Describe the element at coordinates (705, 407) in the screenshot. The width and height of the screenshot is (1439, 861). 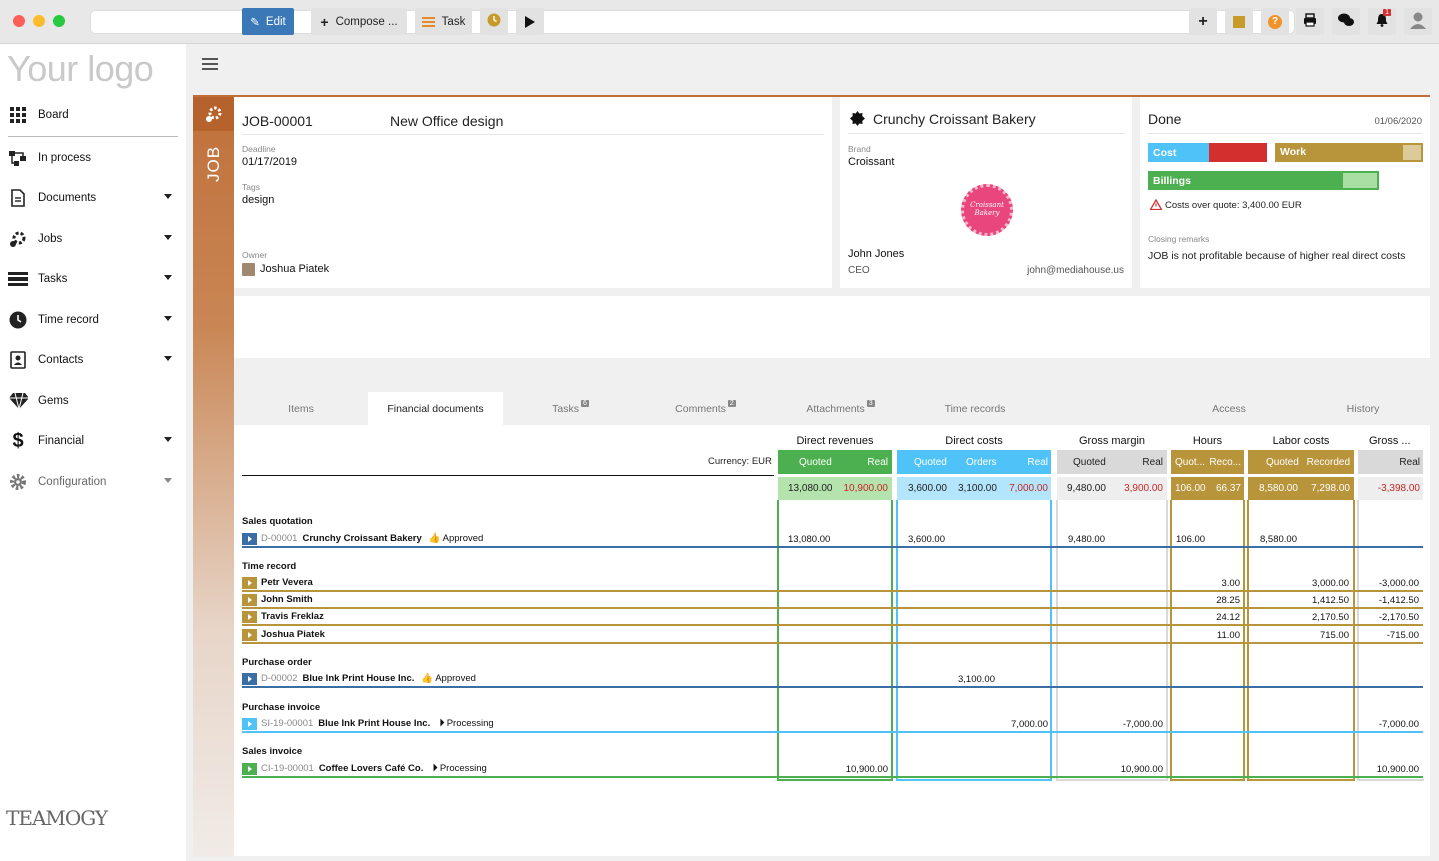
I see `tab-comments: Comments 2` at that location.